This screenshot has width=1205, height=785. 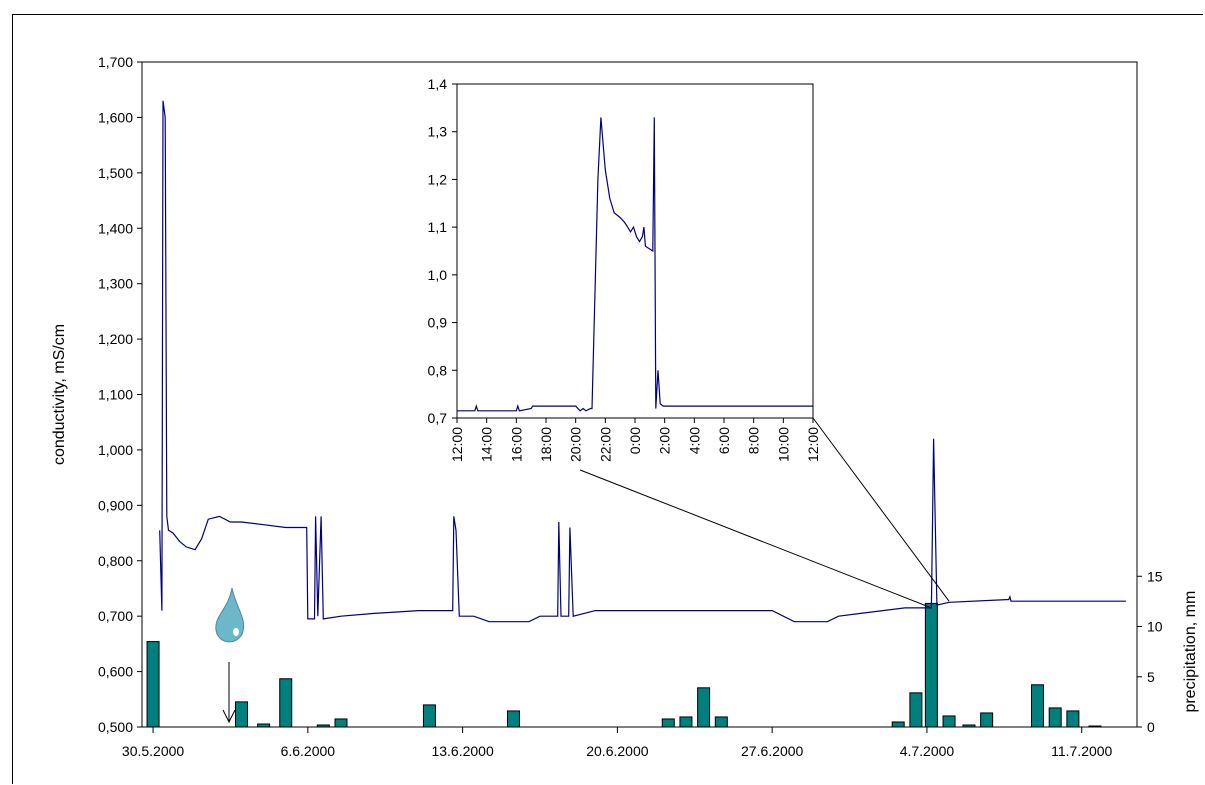 I want to click on inset-y-tick-label: 1,0, so click(x=438, y=275).